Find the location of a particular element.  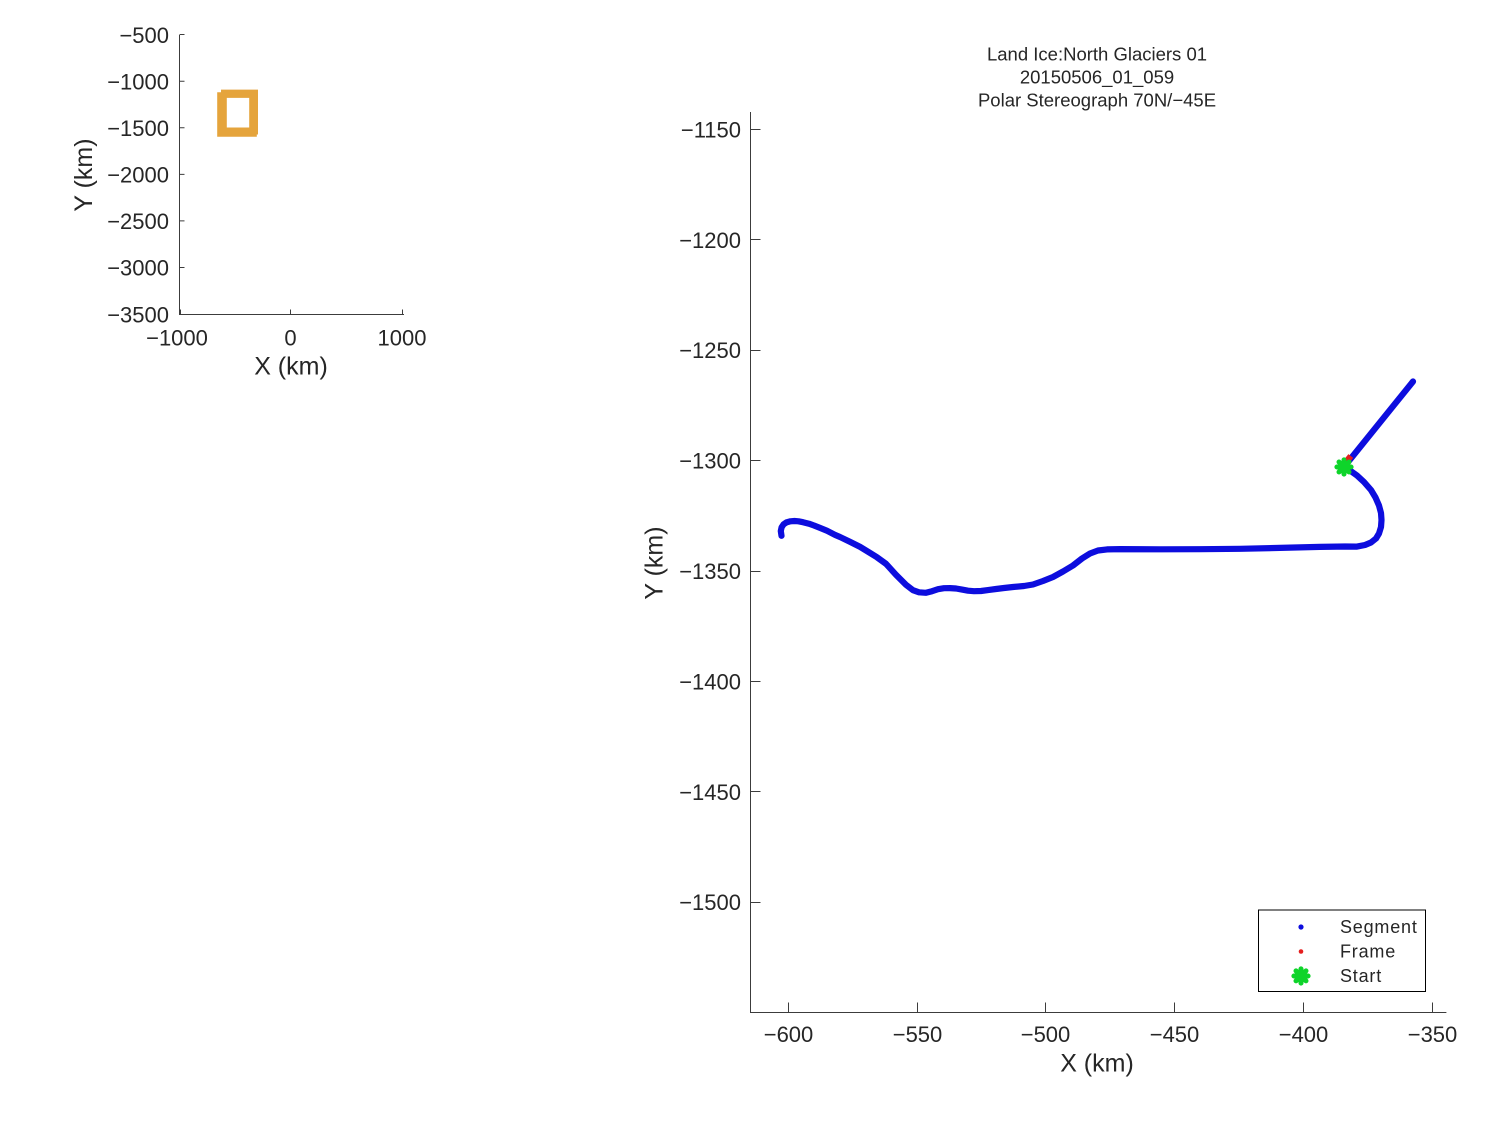

svg-text: −2000 is located at coordinates (138, 175).